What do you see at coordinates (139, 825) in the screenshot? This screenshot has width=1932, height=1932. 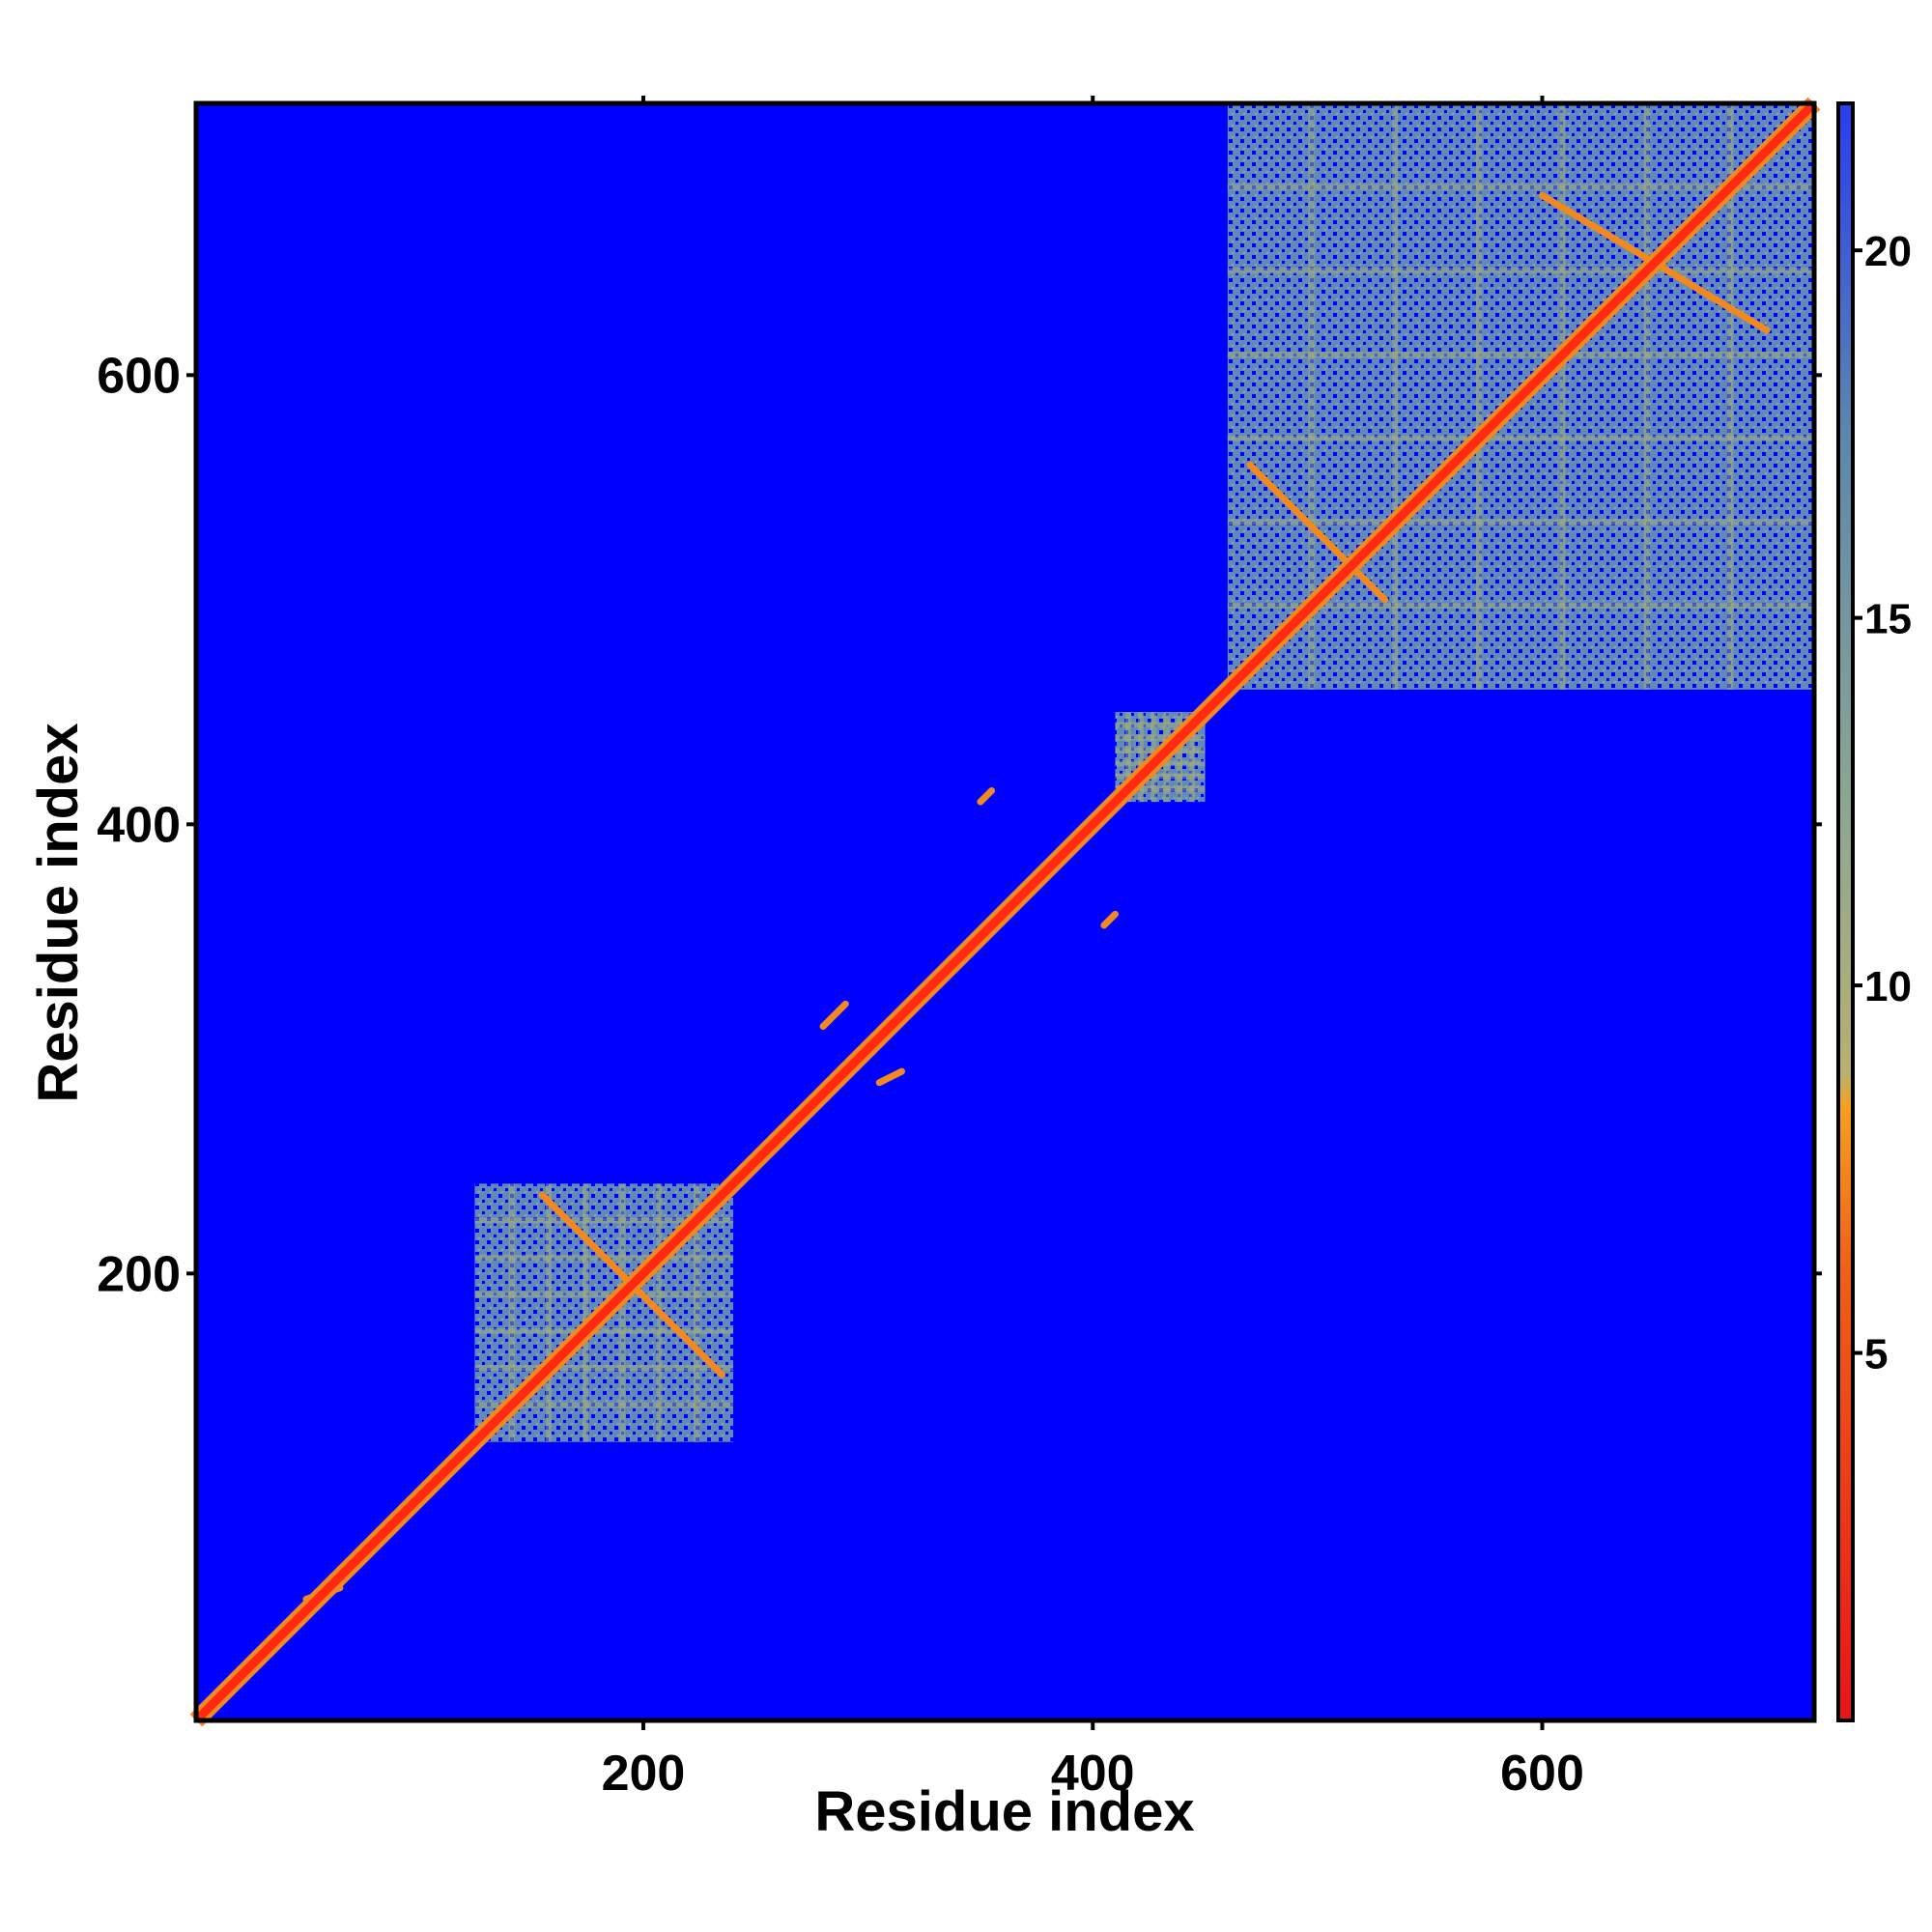 I see `y-tick-label: 400` at bounding box center [139, 825].